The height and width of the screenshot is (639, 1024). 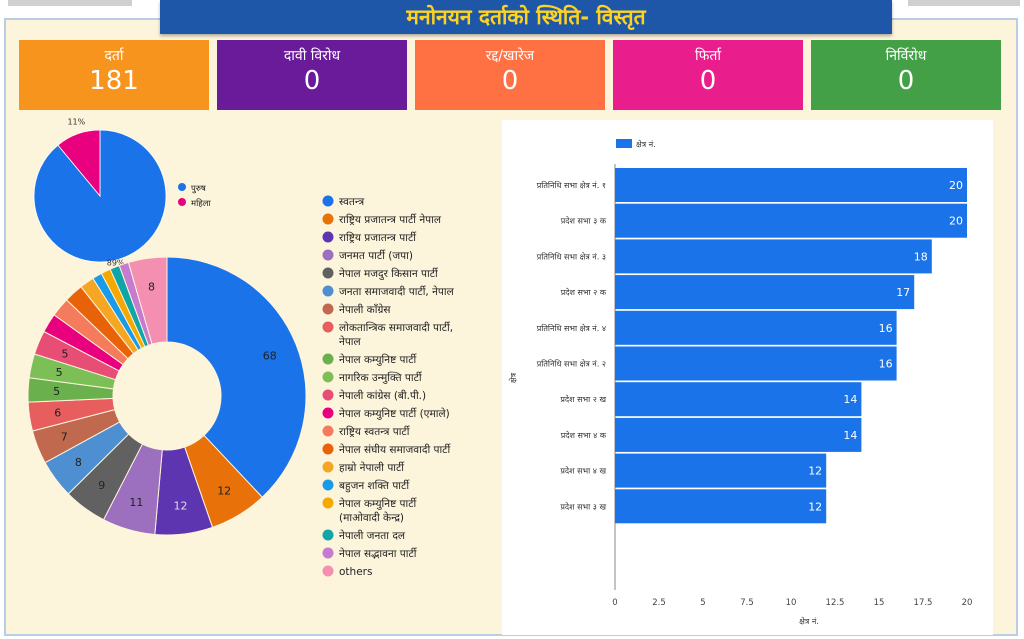 I want to click on stat-card-unopposed: निर्विरोध 0, so click(x=906, y=75).